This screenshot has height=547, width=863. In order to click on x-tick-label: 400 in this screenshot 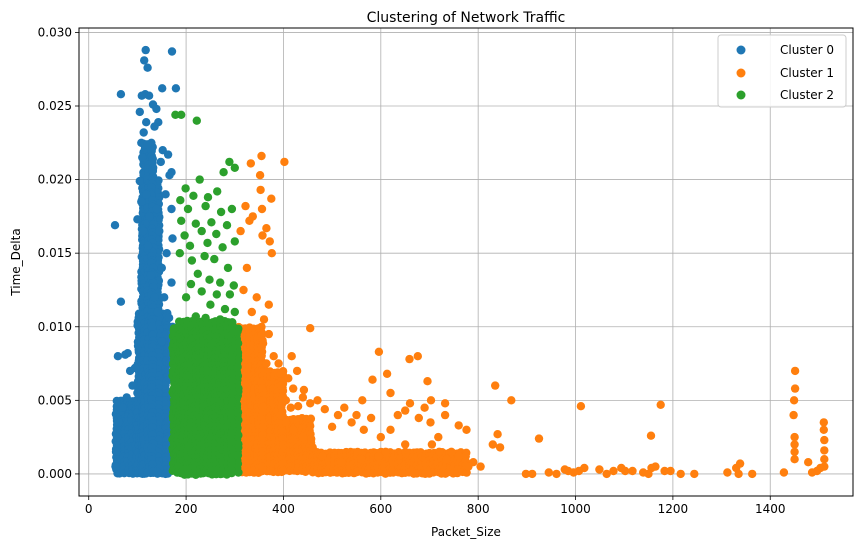, I will do `click(283, 509)`.